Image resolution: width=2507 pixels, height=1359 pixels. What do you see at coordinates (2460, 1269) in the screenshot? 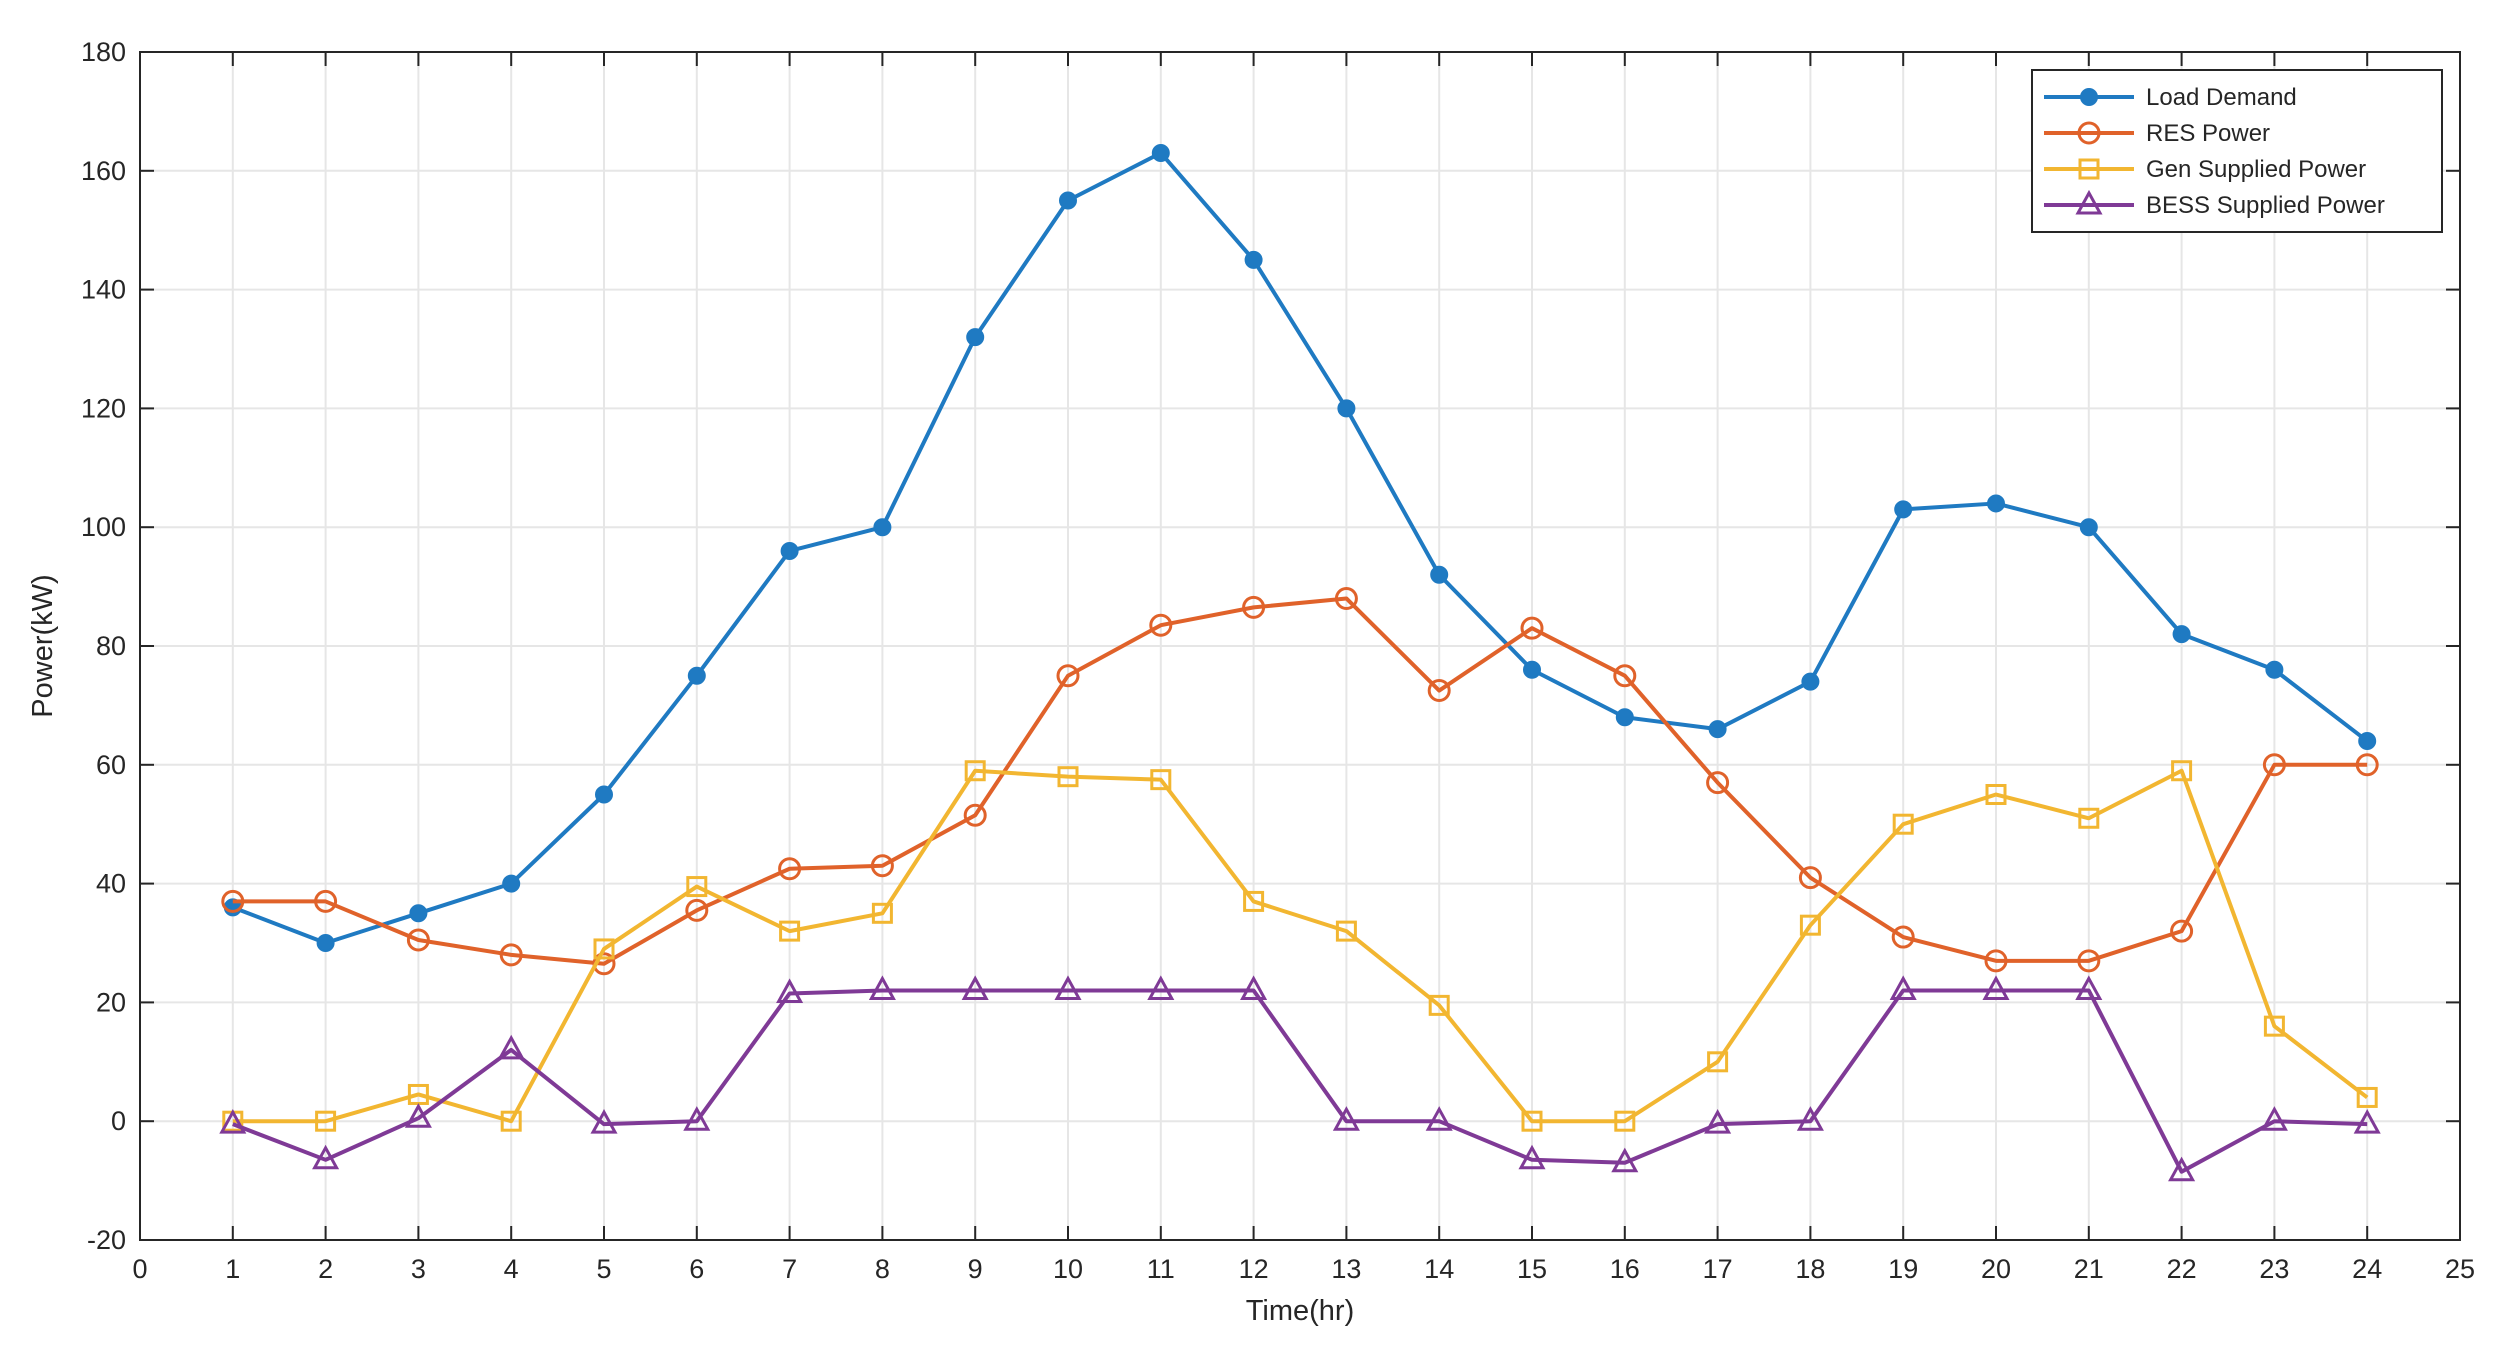
I see `x-tick-label: 25` at bounding box center [2460, 1269].